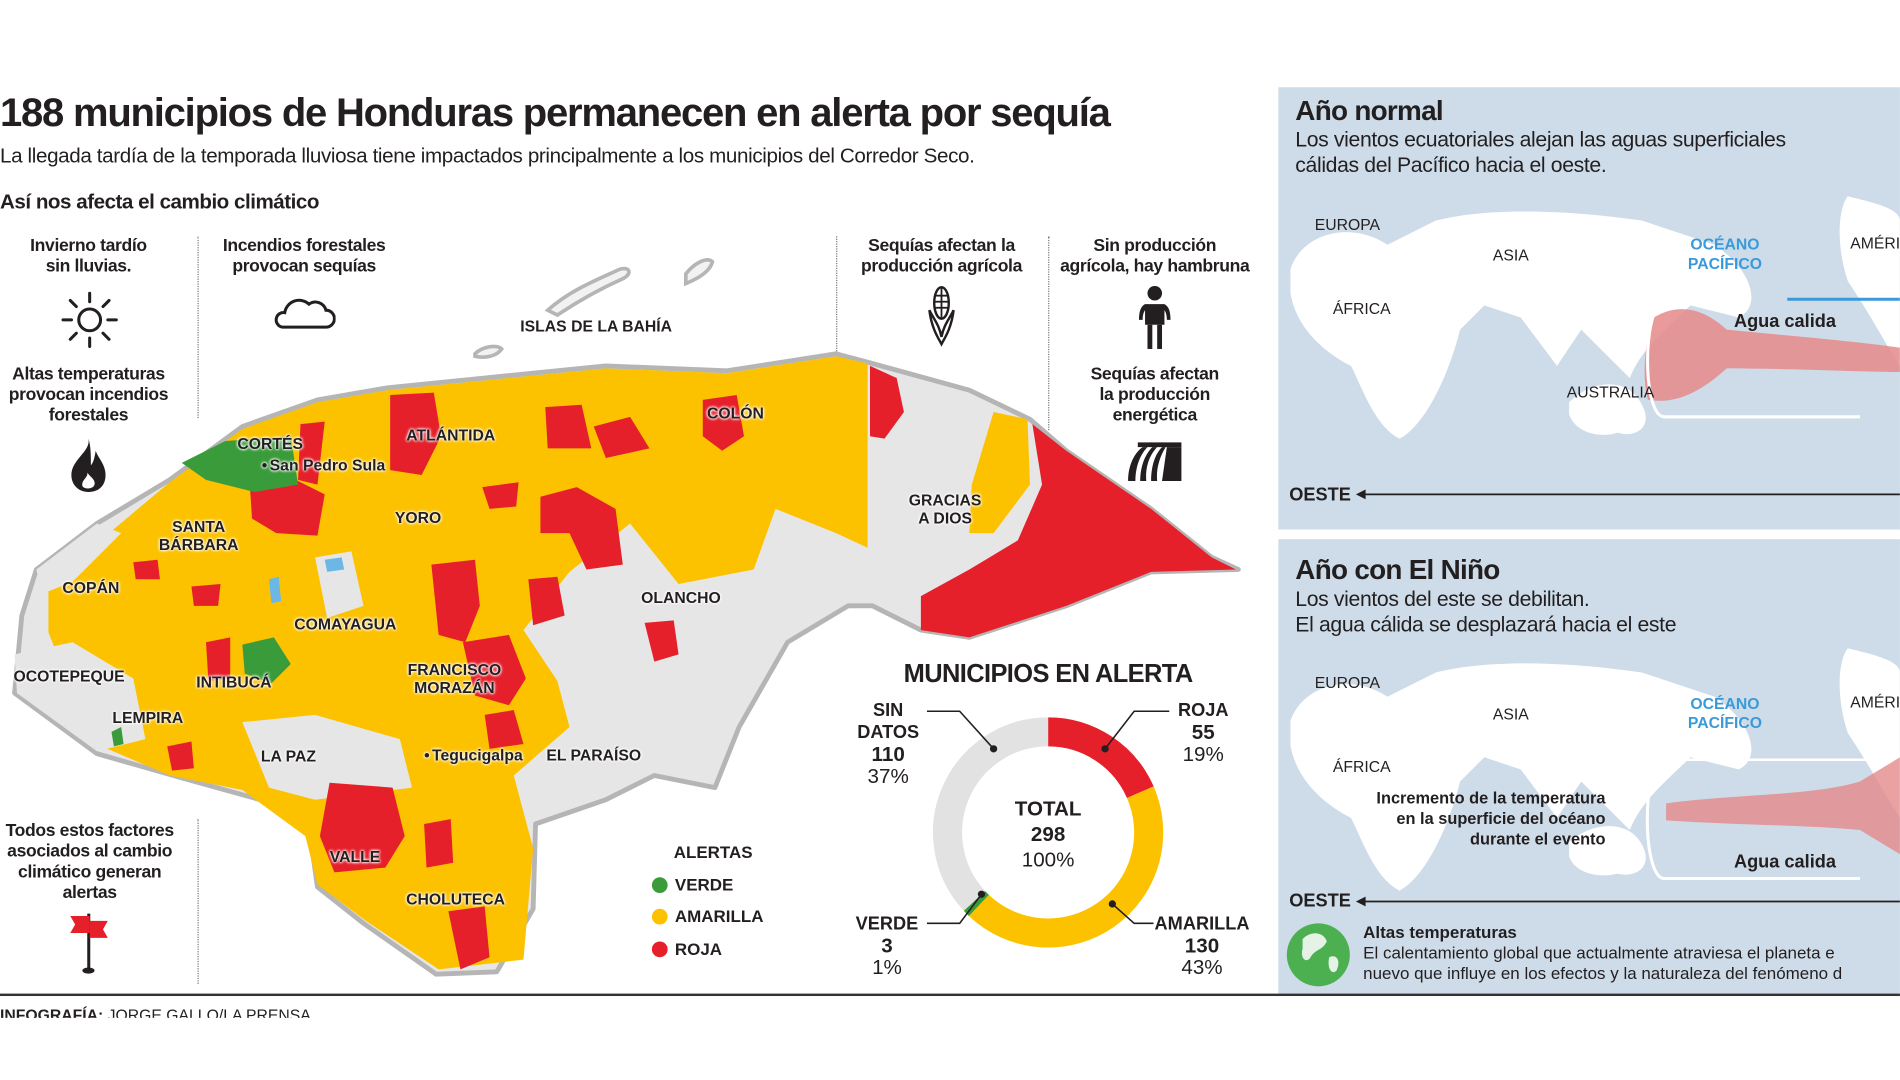  What do you see at coordinates (89, 943) in the screenshot?
I see `flag-icon` at bounding box center [89, 943].